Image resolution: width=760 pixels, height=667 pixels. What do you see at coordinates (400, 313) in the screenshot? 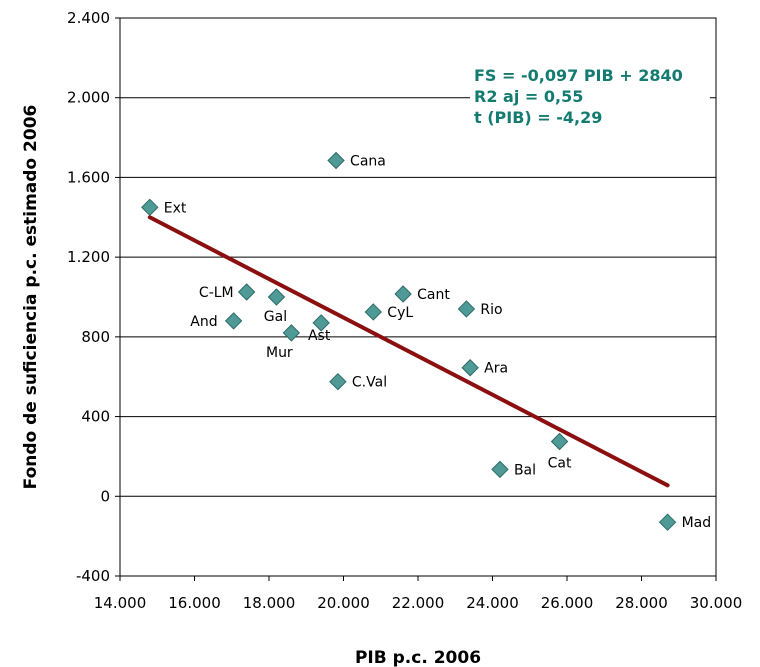
I see `data-point-label: CyL` at bounding box center [400, 313].